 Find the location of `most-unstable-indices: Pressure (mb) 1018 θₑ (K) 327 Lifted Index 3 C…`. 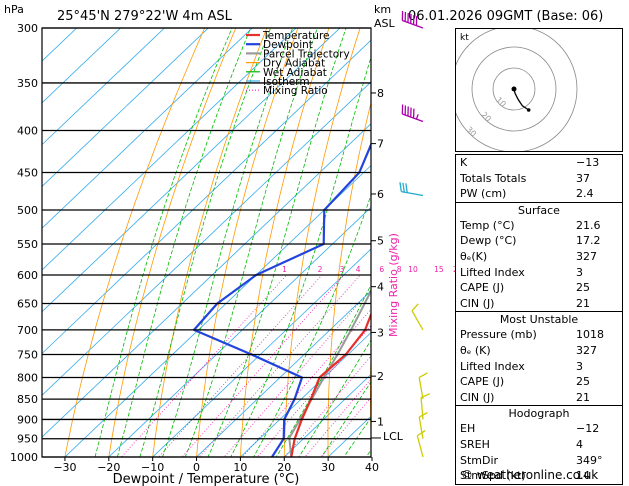

most-unstable-indices: Pressure (mb) 1018 θₑ (K) 327 Lifted Index 3 C… is located at coordinates (539, 366).